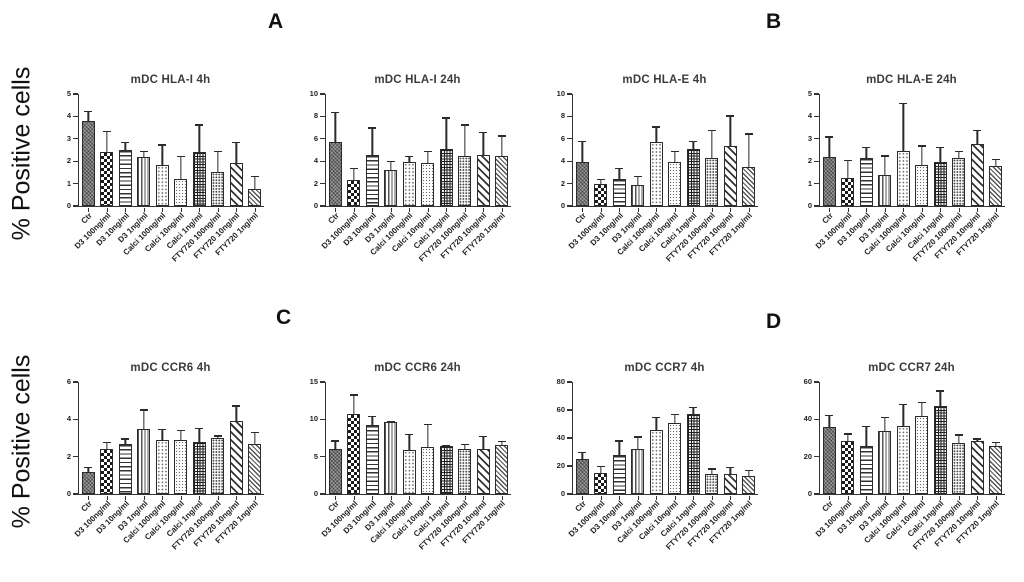 This screenshot has width=1024, height=582. Describe the element at coordinates (171, 441) in the screenshot. I see `plot-area` at that location.